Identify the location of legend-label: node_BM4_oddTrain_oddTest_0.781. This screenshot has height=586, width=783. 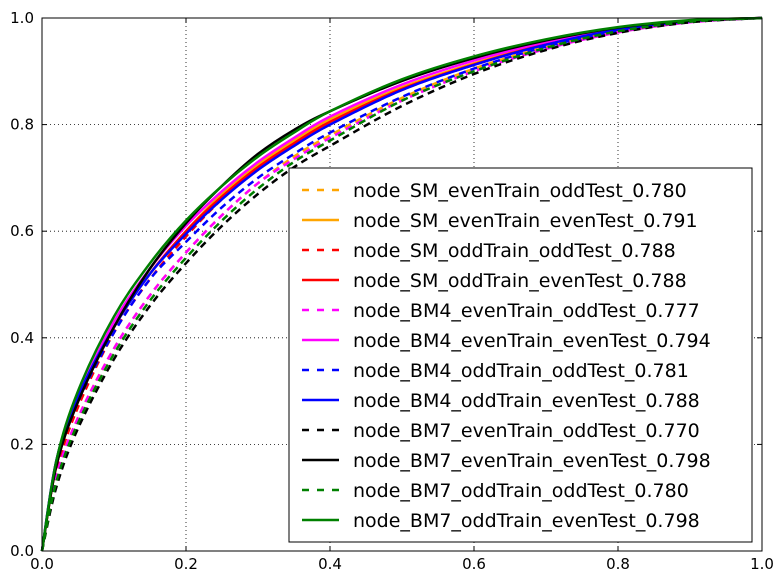
(521, 371).